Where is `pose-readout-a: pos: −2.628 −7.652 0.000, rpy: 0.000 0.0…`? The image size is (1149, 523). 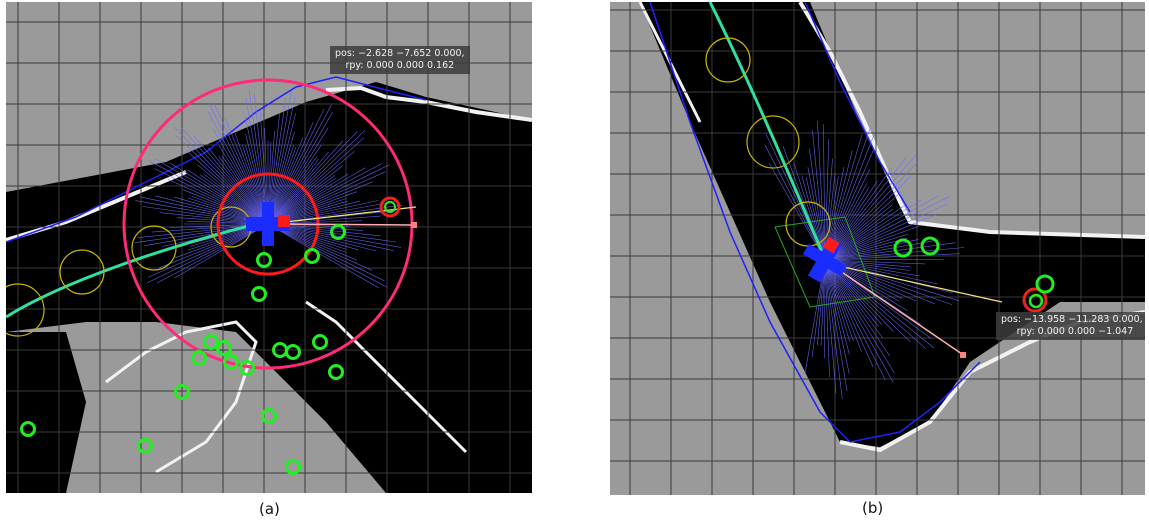 pose-readout-a: pos: −2.628 −7.652 0.000, rpy: 0.000 0.0… is located at coordinates (400, 60).